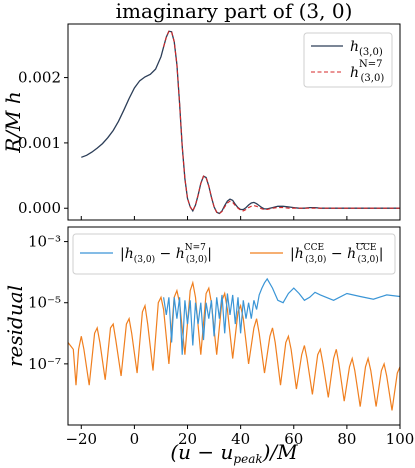  Describe the element at coordinates (234, 11) in the screenshot. I see `top-panel-title: imaginary part of (3, 0)` at that location.